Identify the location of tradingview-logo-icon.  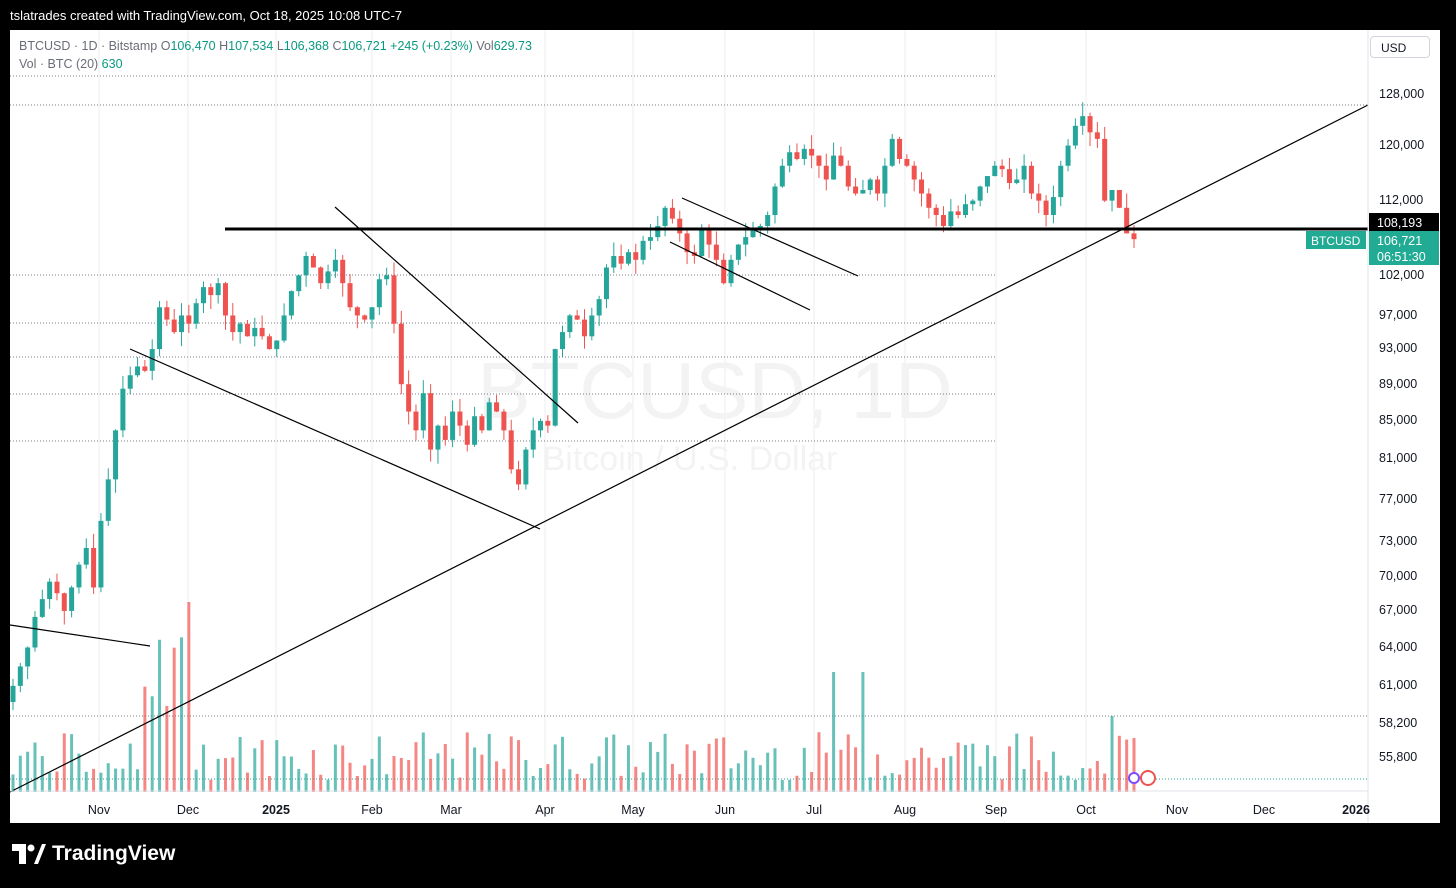
(29, 854).